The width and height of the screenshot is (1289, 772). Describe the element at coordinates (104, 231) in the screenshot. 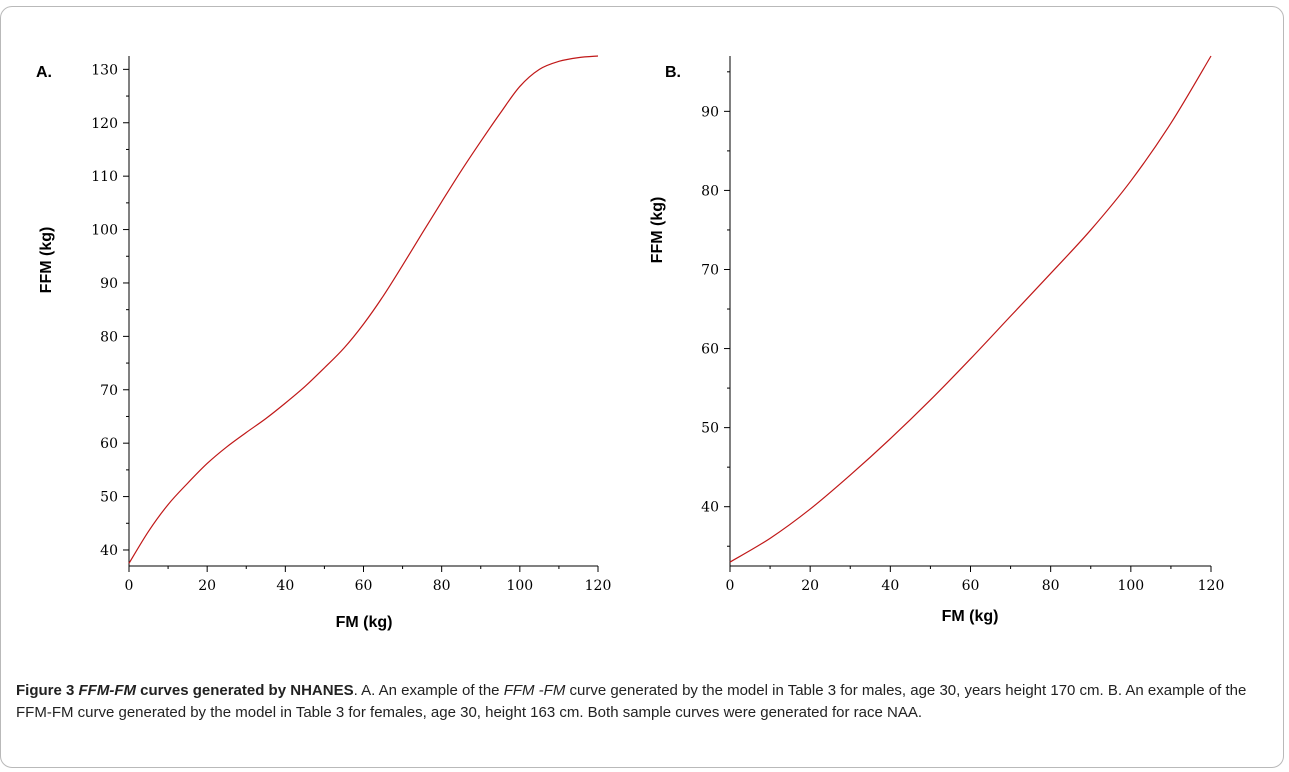

I see `y-tick-label: 100` at that location.